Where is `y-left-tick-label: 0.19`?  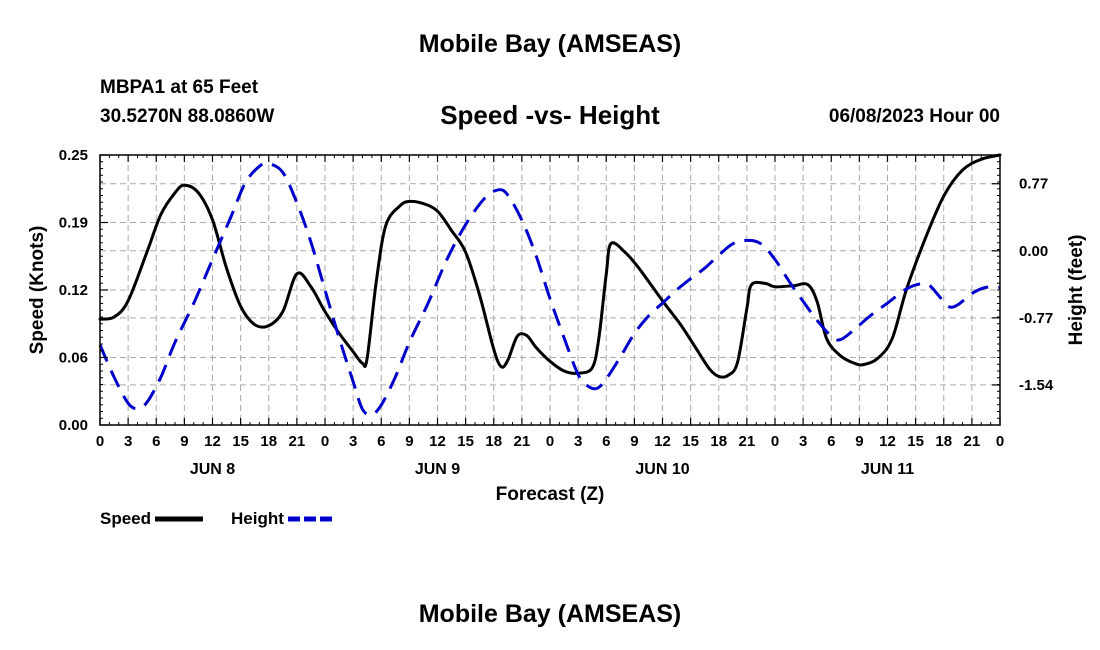 y-left-tick-label: 0.19 is located at coordinates (73, 223).